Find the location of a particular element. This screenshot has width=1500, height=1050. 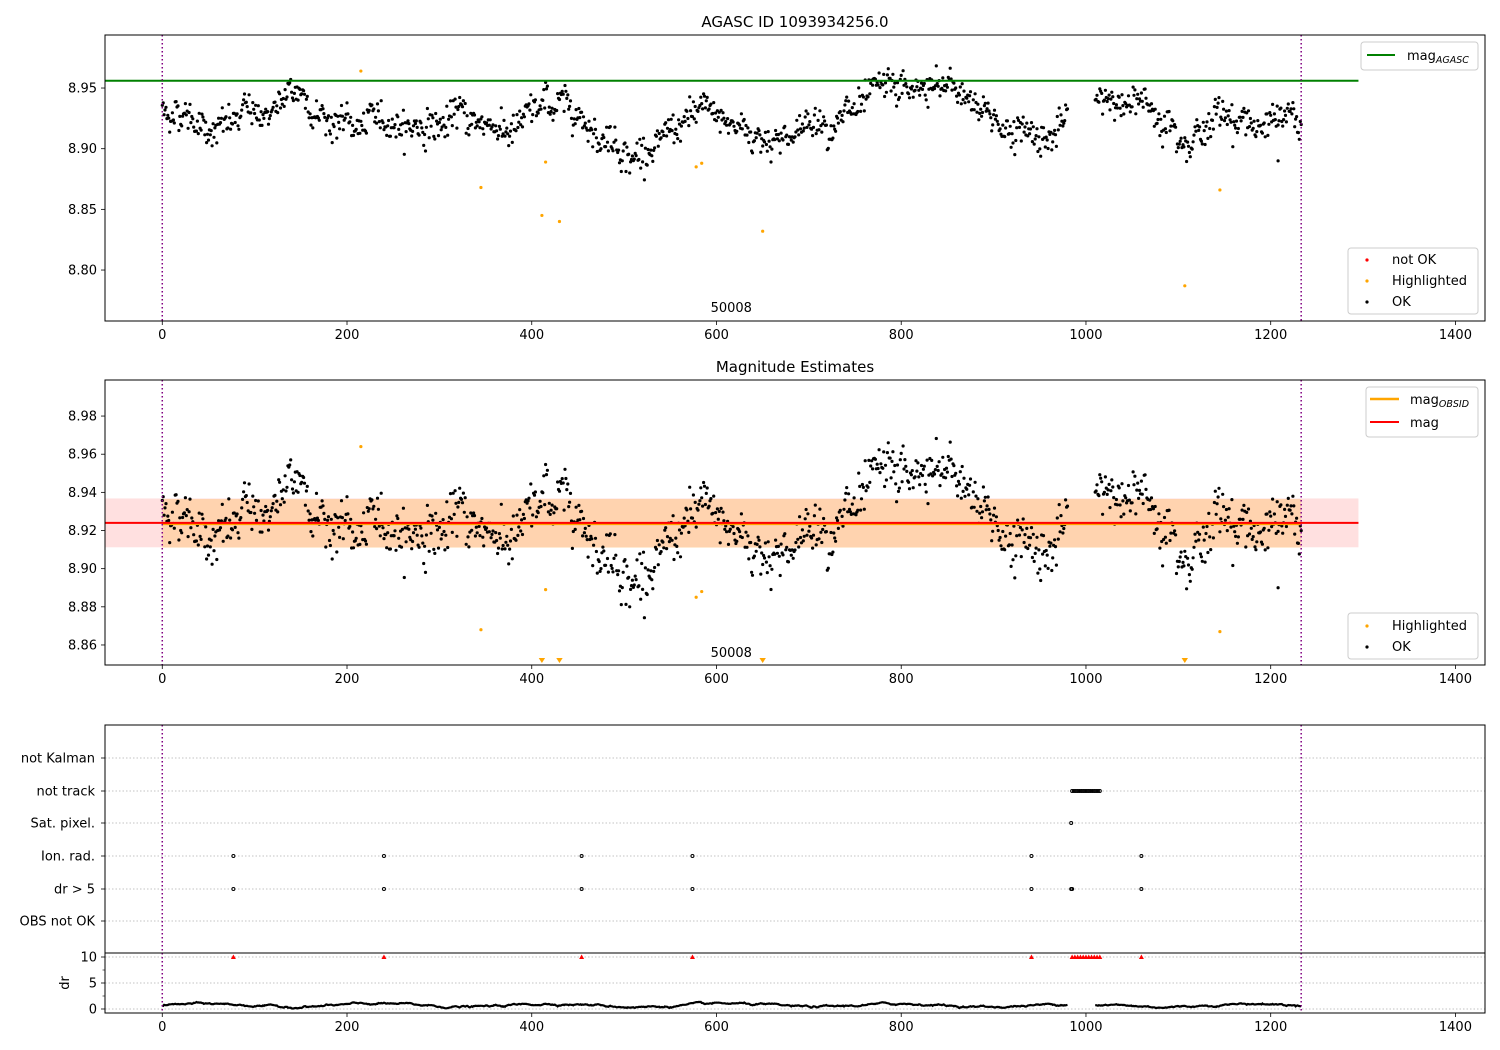

x-tick-label: 0 is located at coordinates (162, 1027).